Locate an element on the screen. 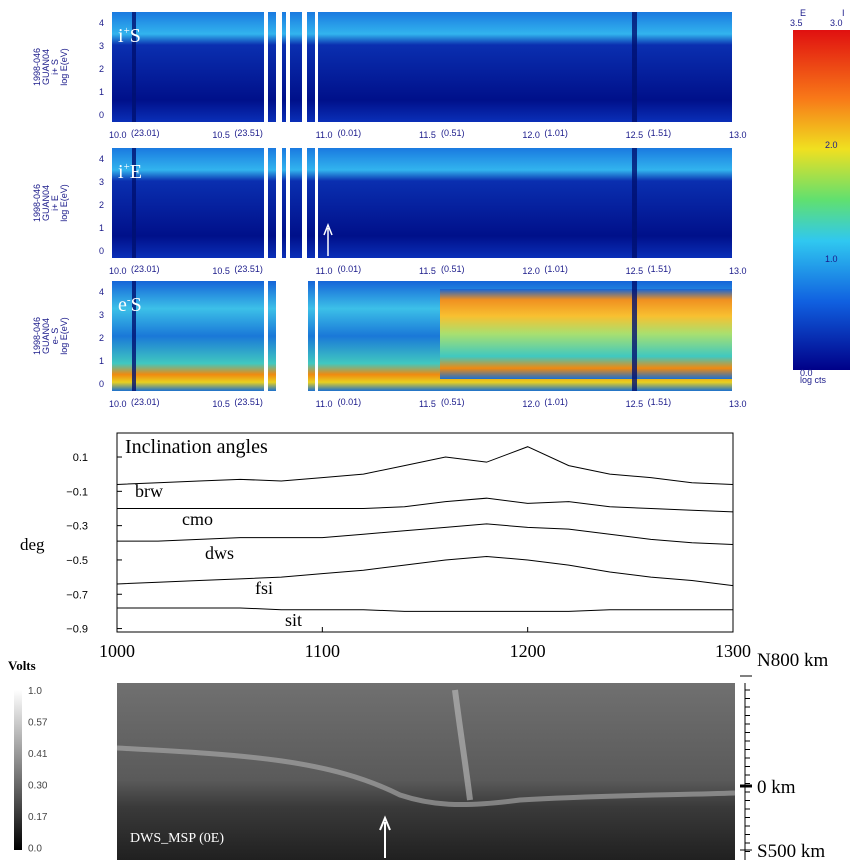 The height and width of the screenshot is (866, 863). colorbar-tick: 2.0 is located at coordinates (831, 145).